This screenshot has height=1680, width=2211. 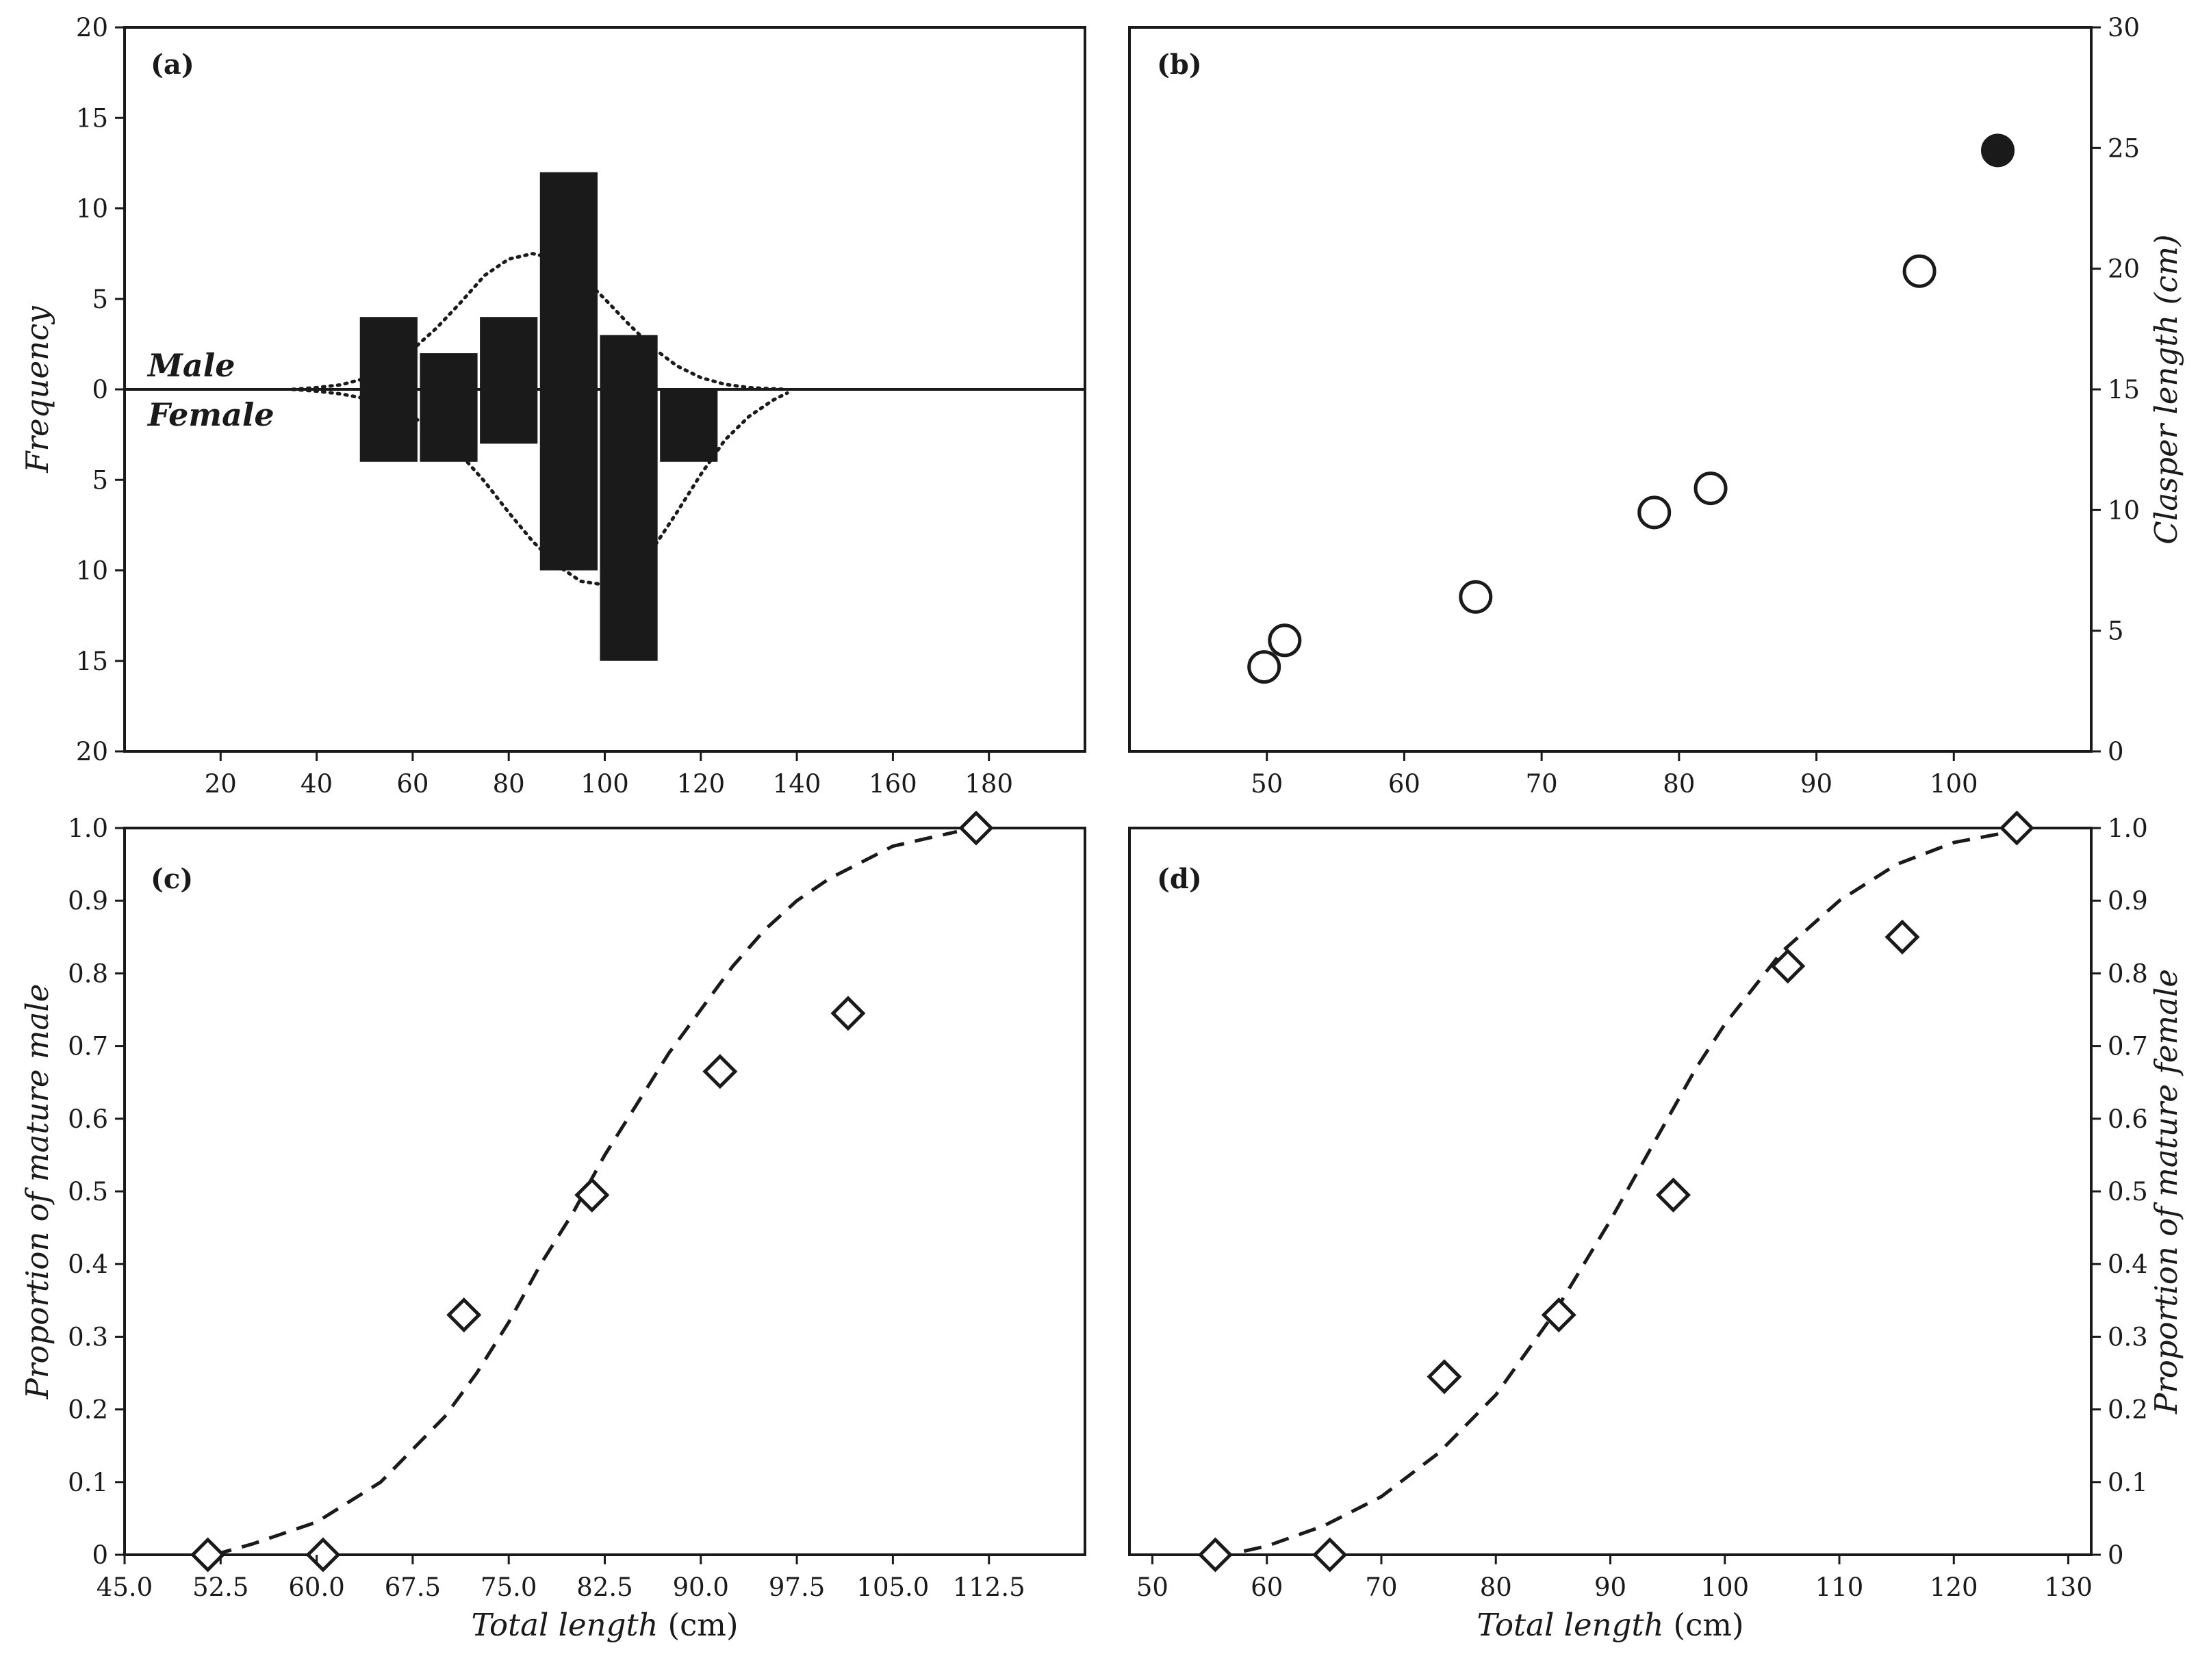 What do you see at coordinates (1954, 784) in the screenshot?
I see `panel-b-x-tick-label: 100` at bounding box center [1954, 784].